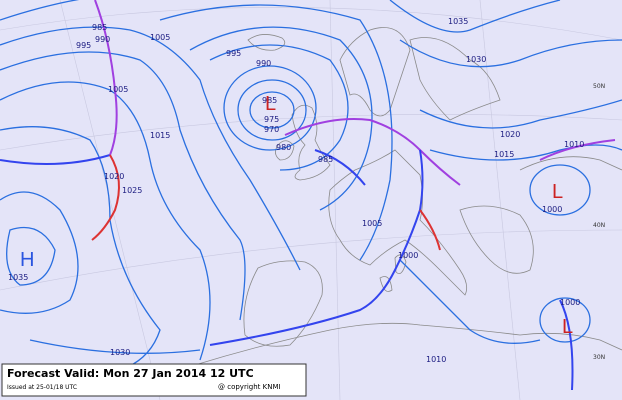 Image resolution: width=622 pixels, height=400 pixels. What do you see at coordinates (599, 86) in the screenshot?
I see `latitude-label: 50N` at bounding box center [599, 86].